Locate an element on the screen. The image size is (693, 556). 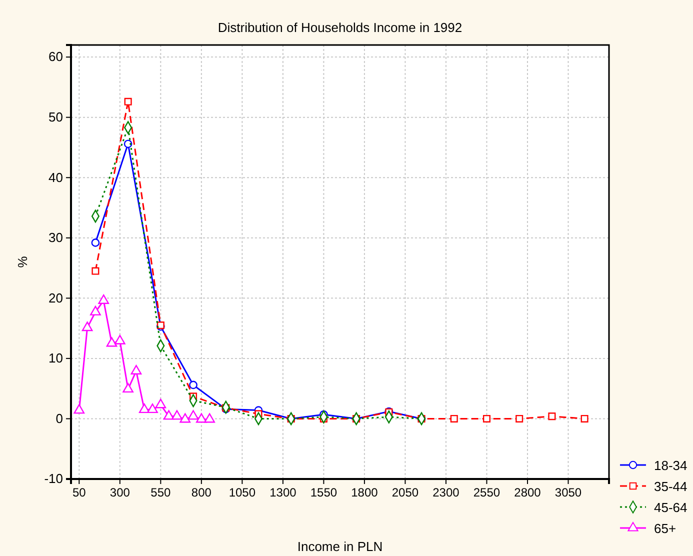
y-axis-title: % is located at coordinates (22, 262).